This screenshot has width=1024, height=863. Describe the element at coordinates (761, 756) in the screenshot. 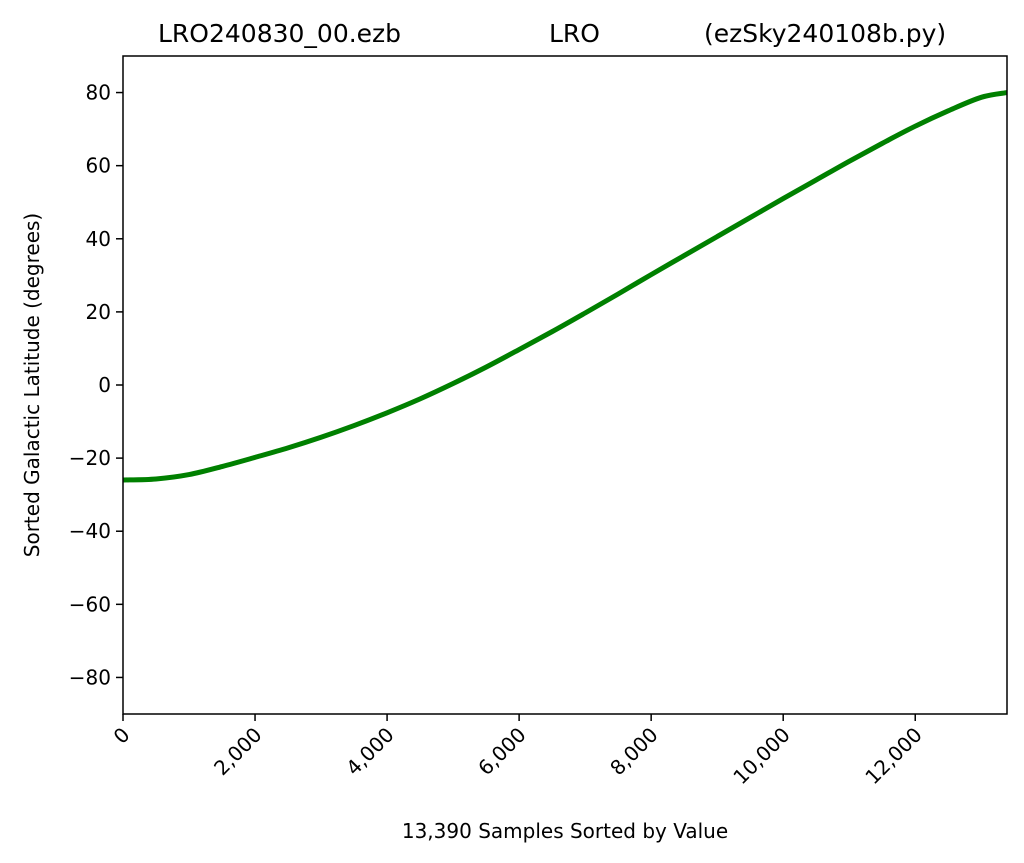

I see `x-tick-label: 10,000` at that location.